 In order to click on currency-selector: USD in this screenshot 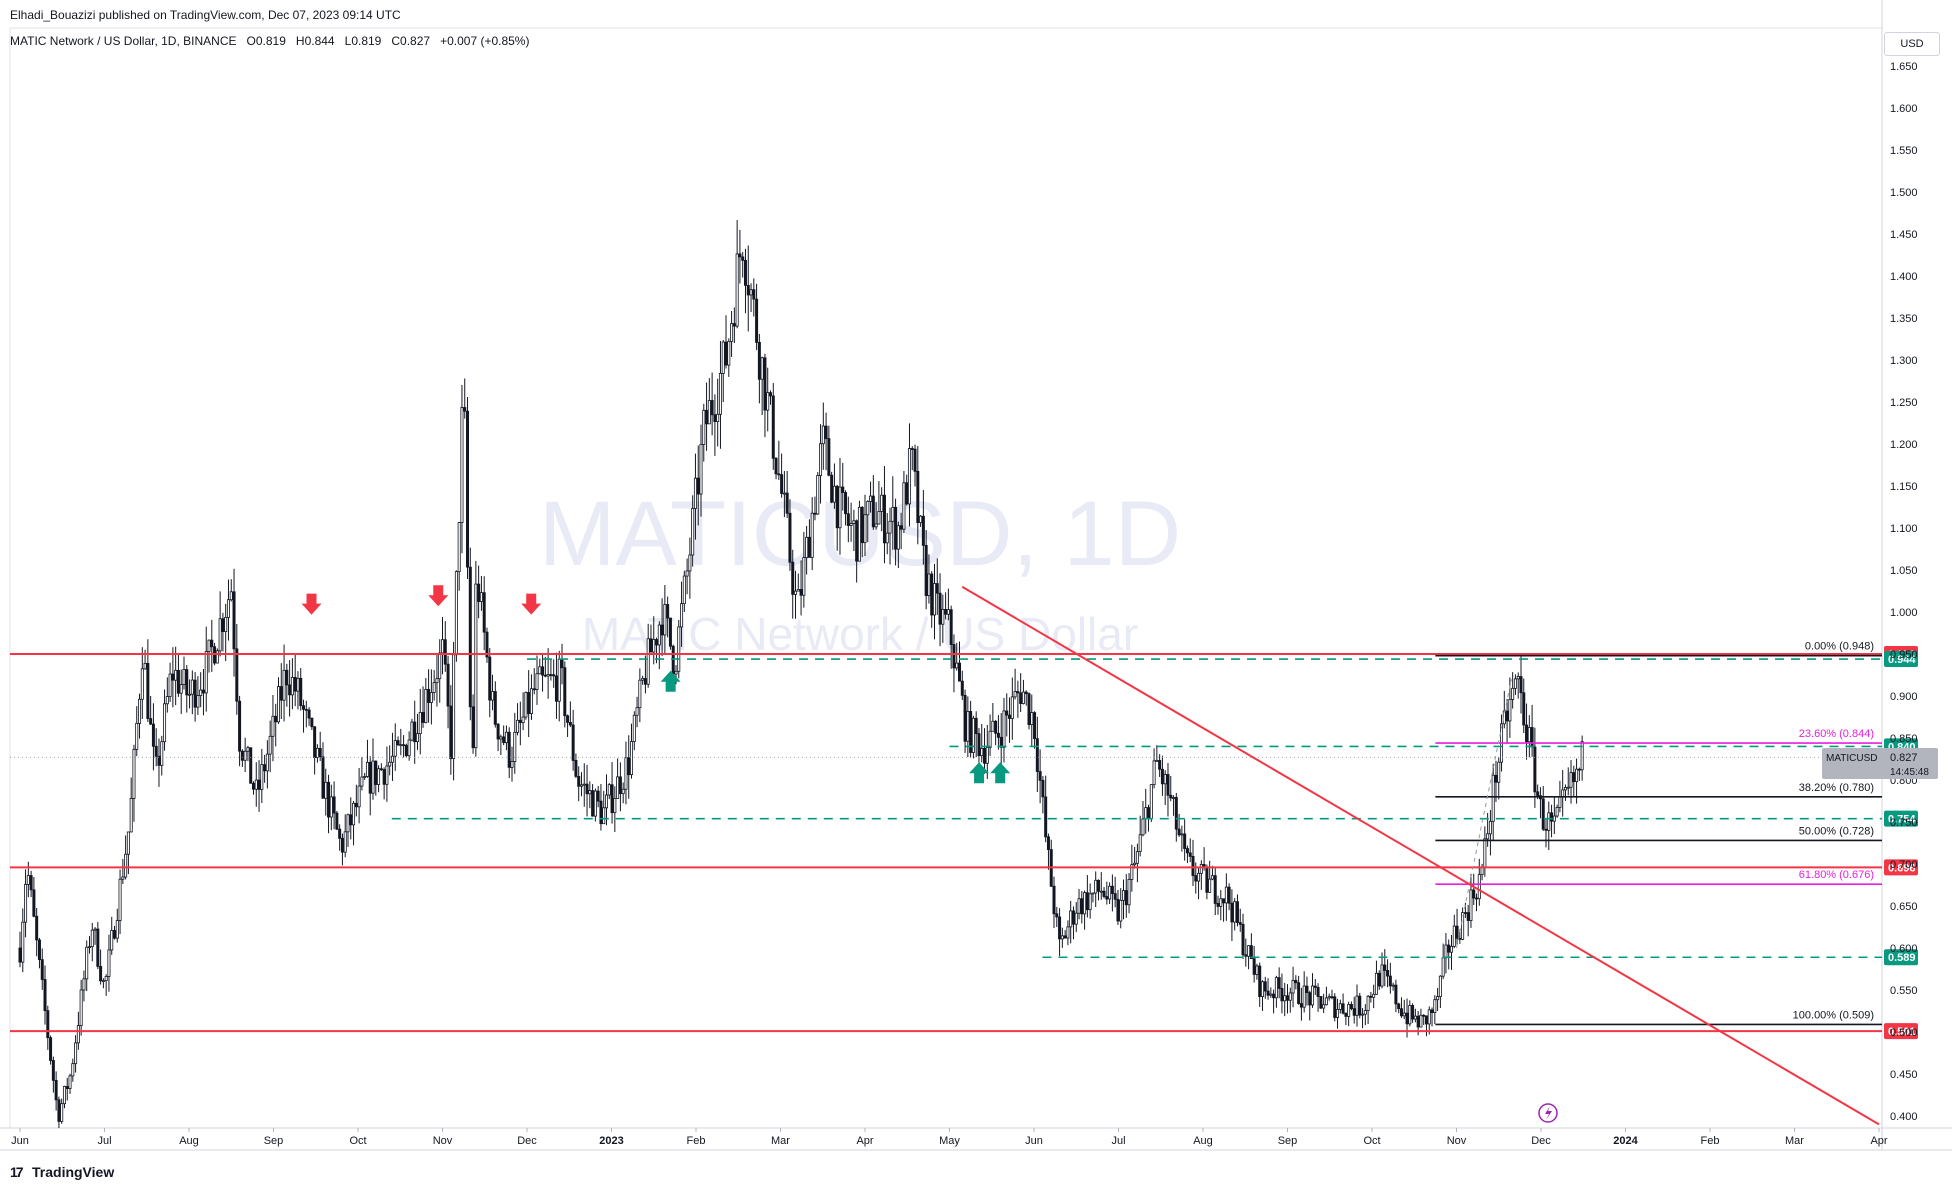, I will do `click(1912, 44)`.